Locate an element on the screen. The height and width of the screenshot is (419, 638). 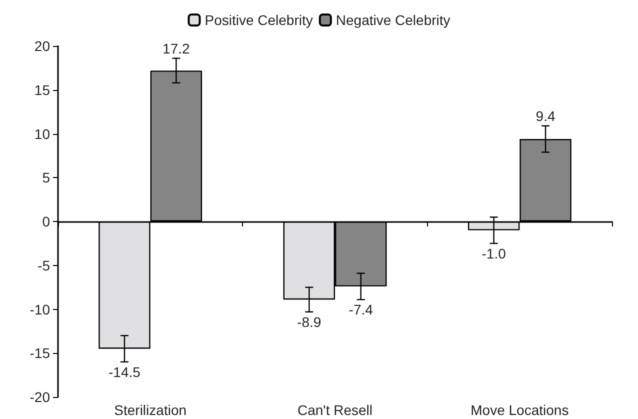
y-tick-label: 5 is located at coordinates (46, 178).